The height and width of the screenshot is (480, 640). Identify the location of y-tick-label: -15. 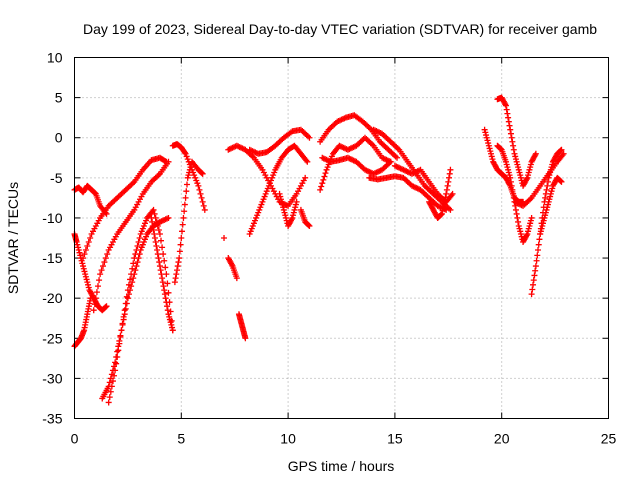
(52, 258).